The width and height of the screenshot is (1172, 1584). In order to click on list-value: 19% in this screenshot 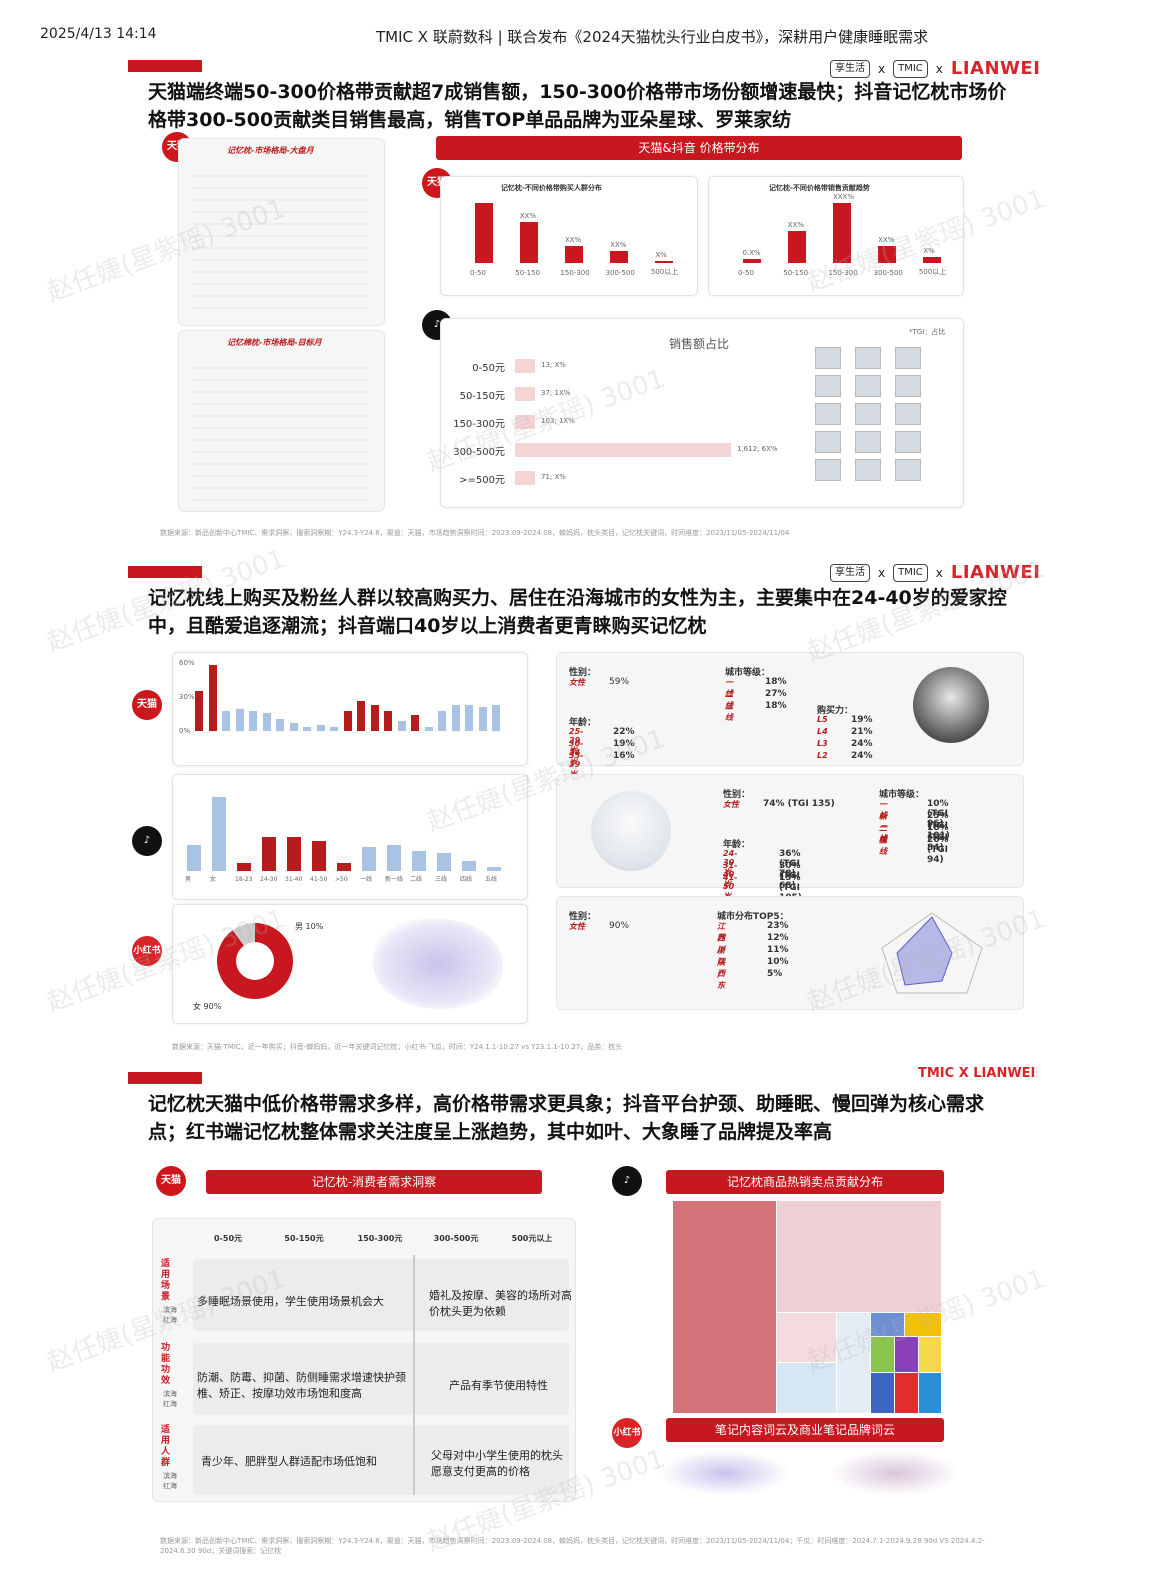, I will do `click(862, 720)`.